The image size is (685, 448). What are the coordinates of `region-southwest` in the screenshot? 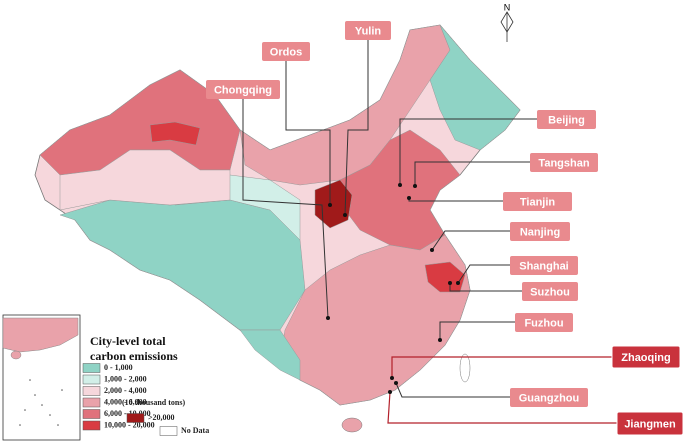 It's located at (270, 355).